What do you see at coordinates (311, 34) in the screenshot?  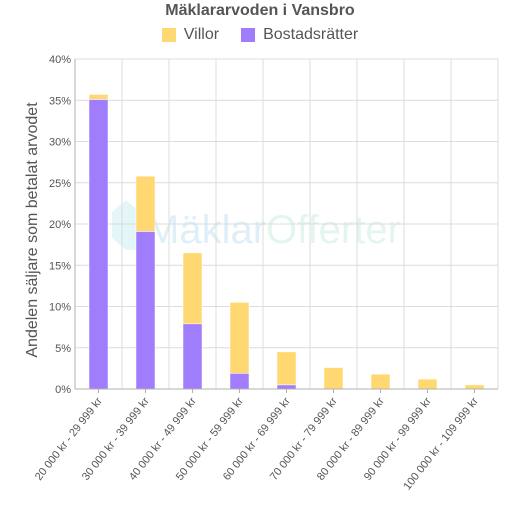 I see `legend-label-bostadsratter: Bostadsrätter` at bounding box center [311, 34].